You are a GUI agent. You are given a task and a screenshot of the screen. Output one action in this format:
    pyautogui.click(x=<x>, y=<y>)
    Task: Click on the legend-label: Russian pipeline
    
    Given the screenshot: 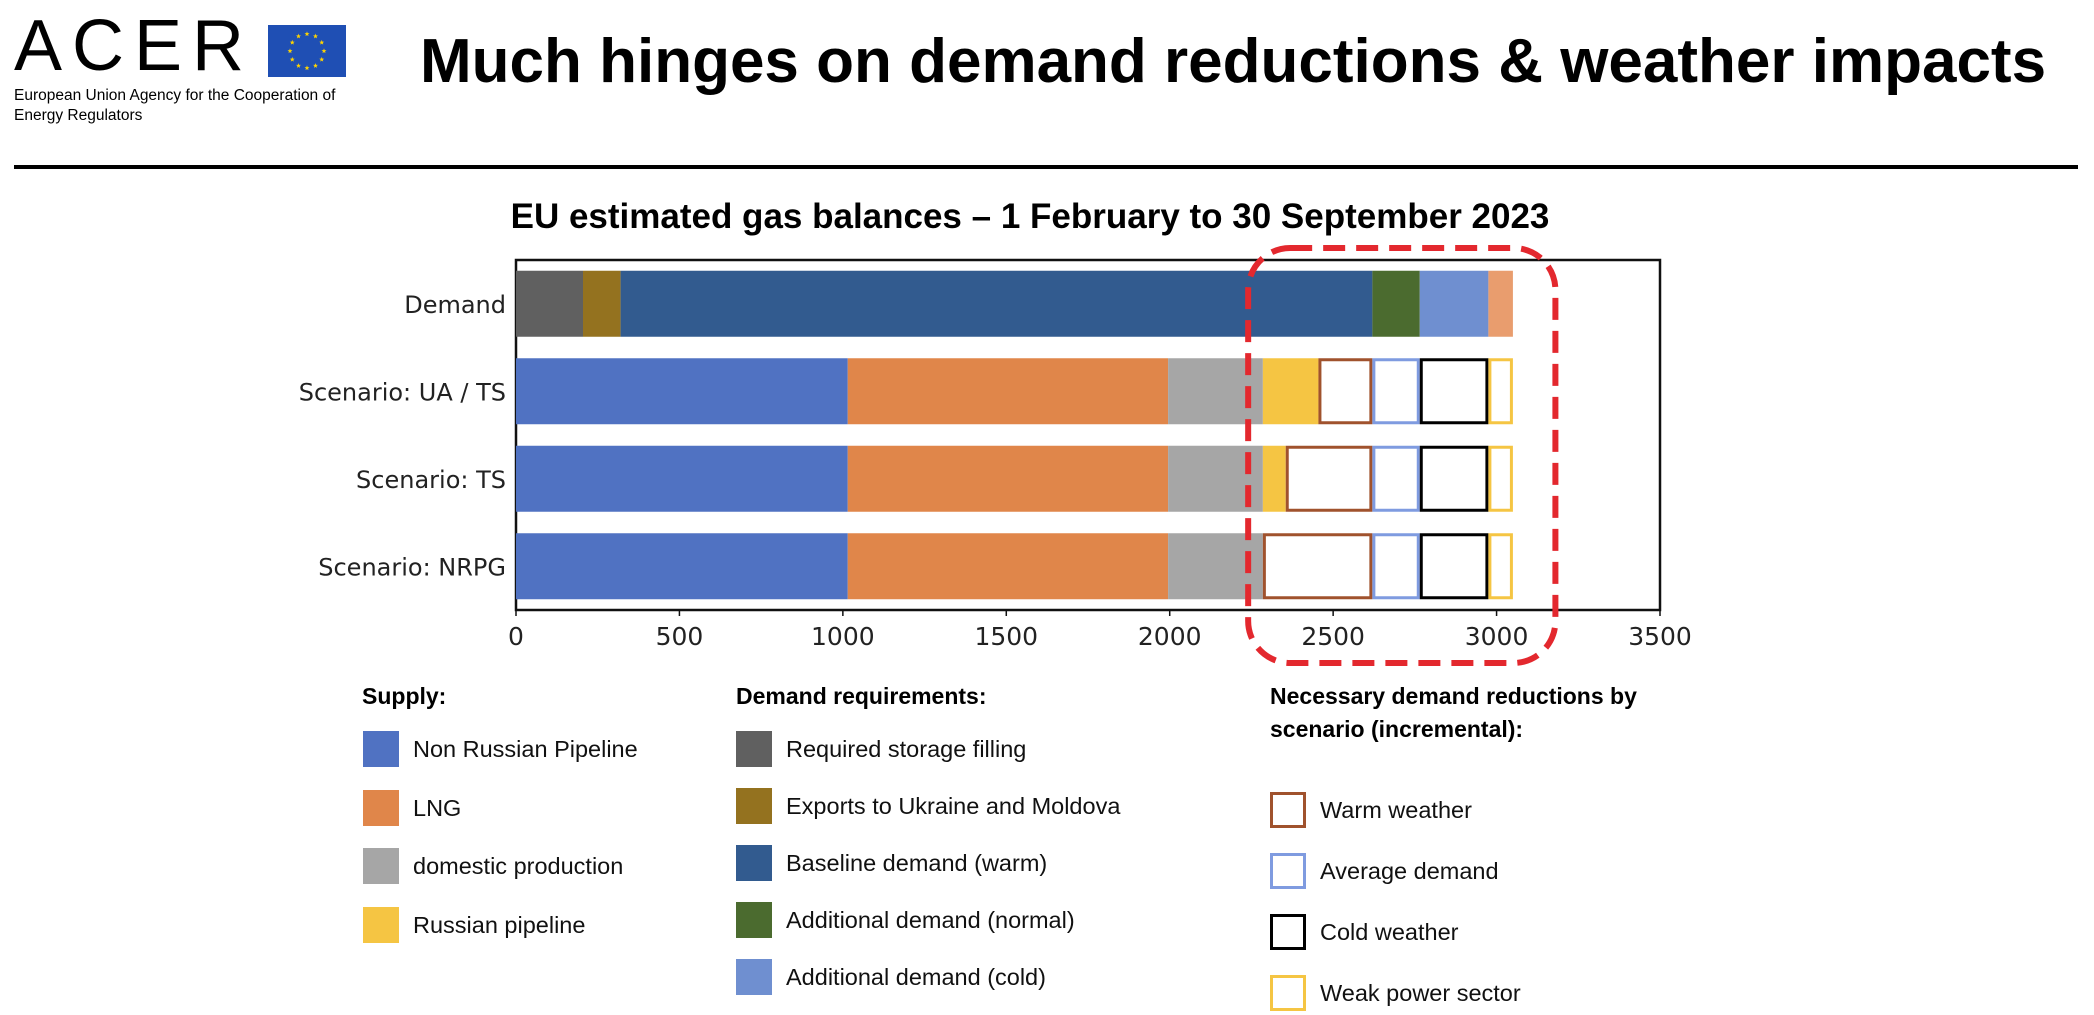 What is the action you would take?
    pyautogui.click(x=499, y=925)
    